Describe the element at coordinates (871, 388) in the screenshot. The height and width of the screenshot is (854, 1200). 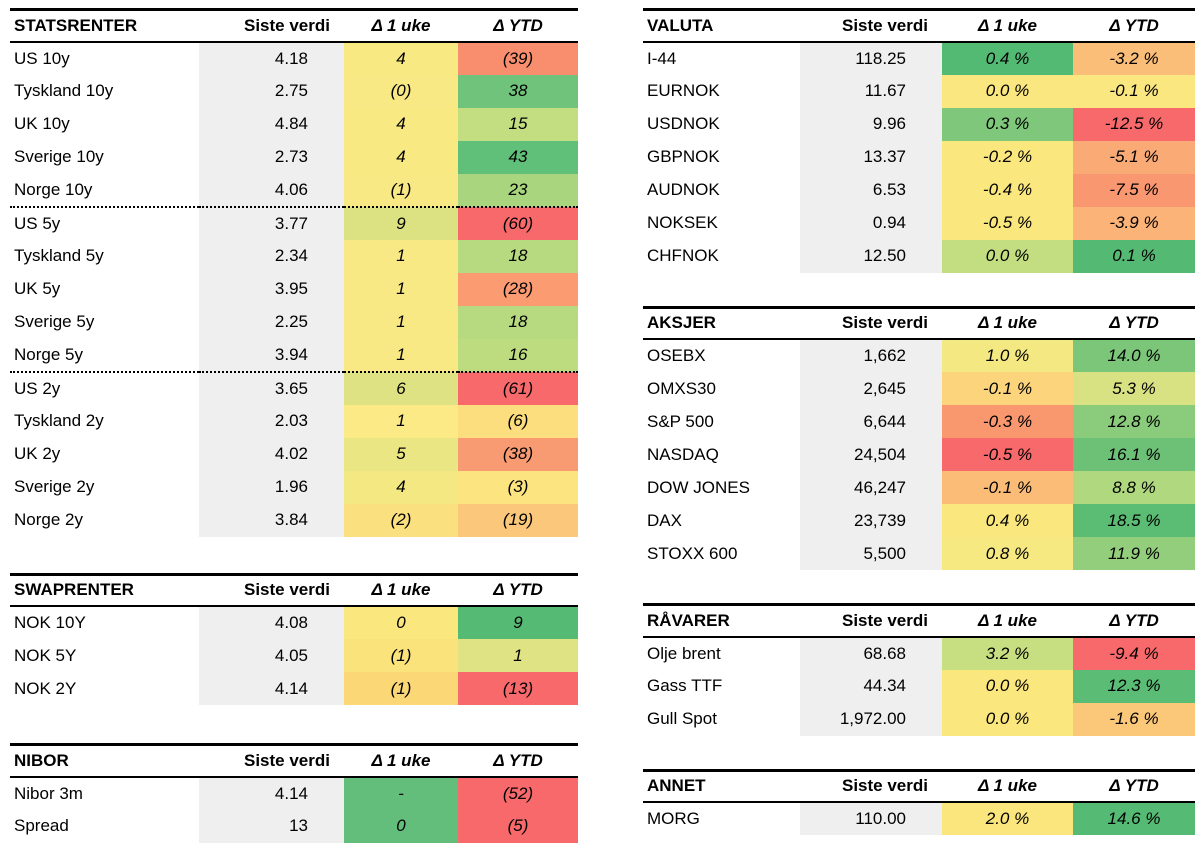
I see `row-value: 2,645` at that location.